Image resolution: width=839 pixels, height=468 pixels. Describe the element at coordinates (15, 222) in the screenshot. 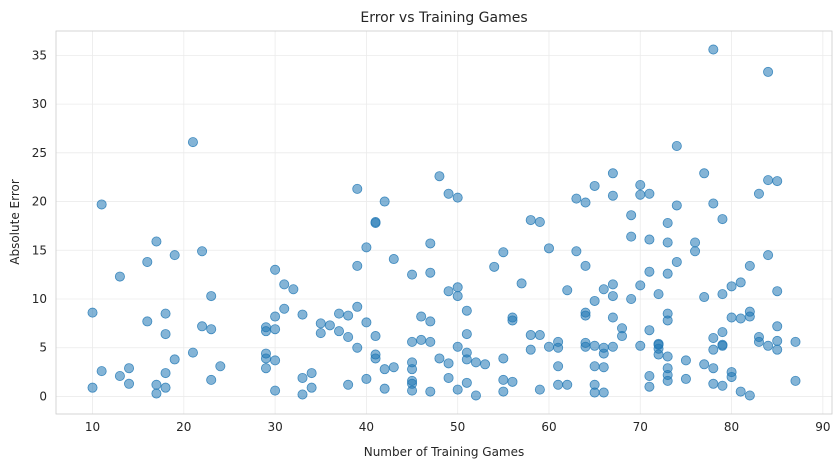

I see `y-axis-label: Absolute Error` at that location.